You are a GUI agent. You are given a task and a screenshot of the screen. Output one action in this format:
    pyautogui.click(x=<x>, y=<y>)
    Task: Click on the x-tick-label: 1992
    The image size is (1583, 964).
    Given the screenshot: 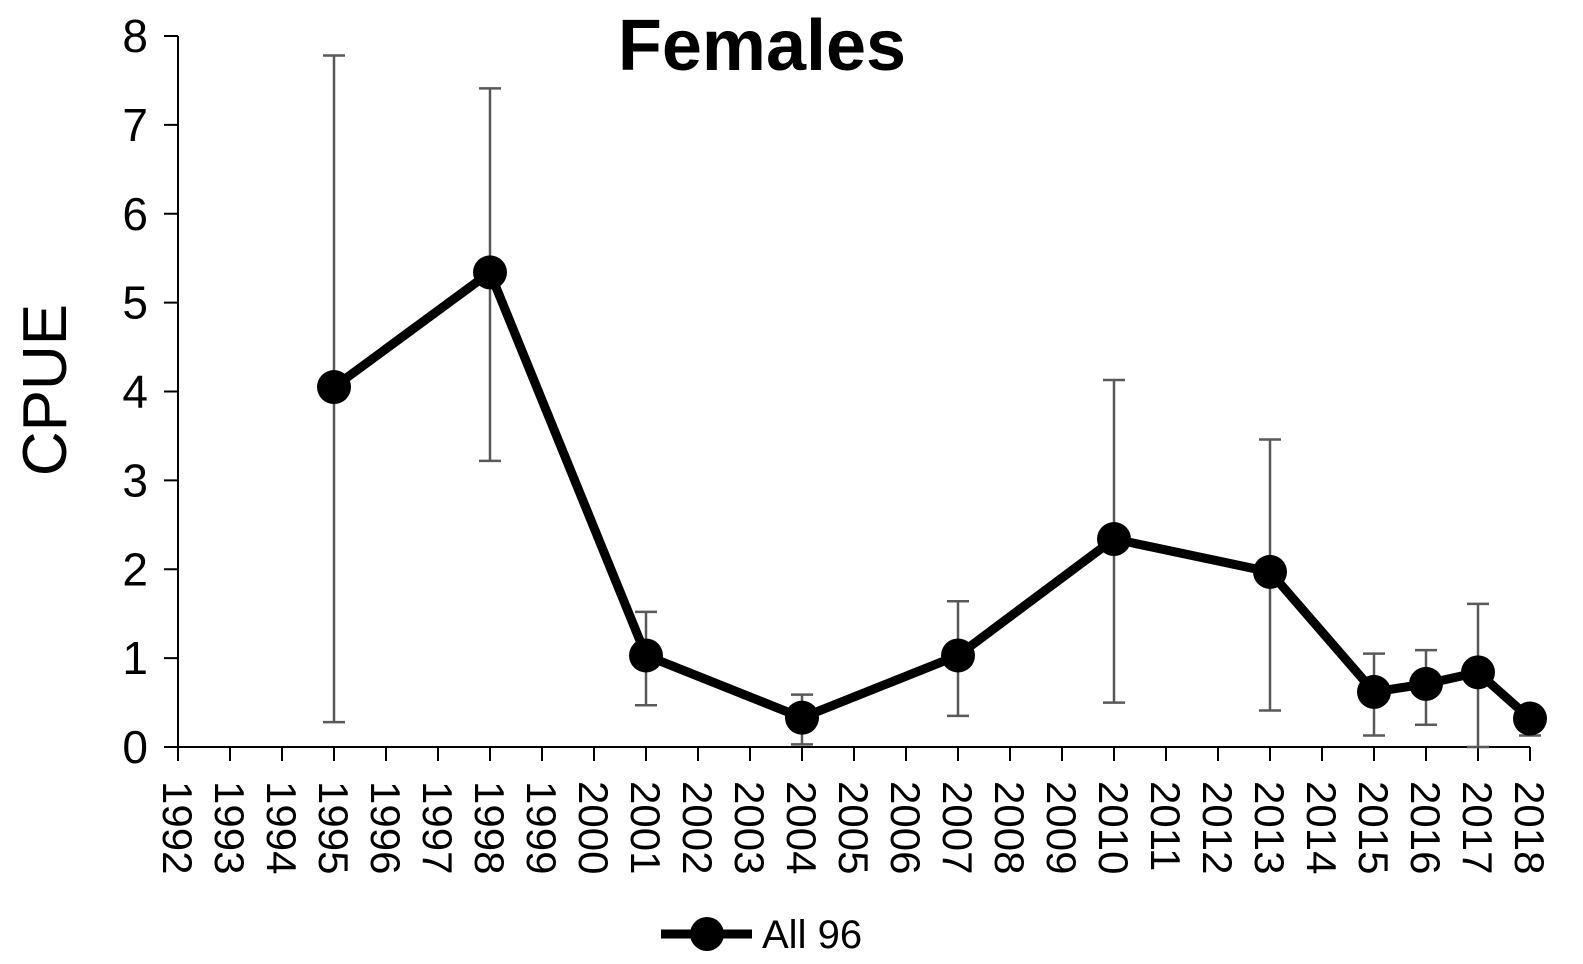 What is the action you would take?
    pyautogui.click(x=177, y=827)
    